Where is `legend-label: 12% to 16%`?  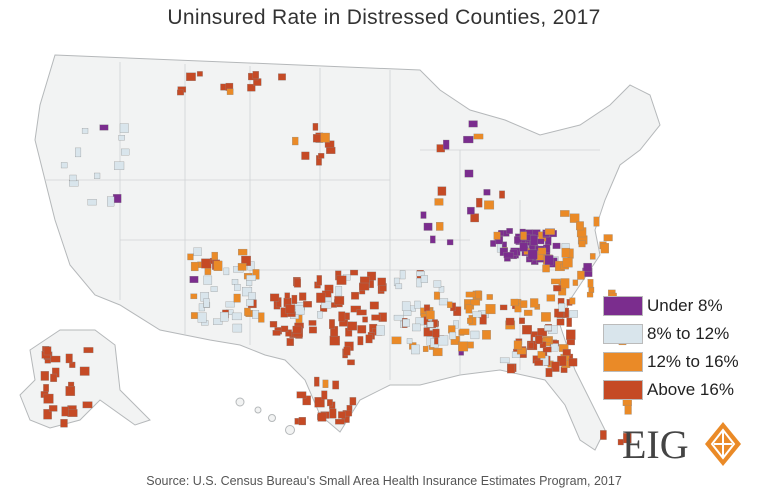 legend-label: 12% to 16% is located at coordinates (693, 361).